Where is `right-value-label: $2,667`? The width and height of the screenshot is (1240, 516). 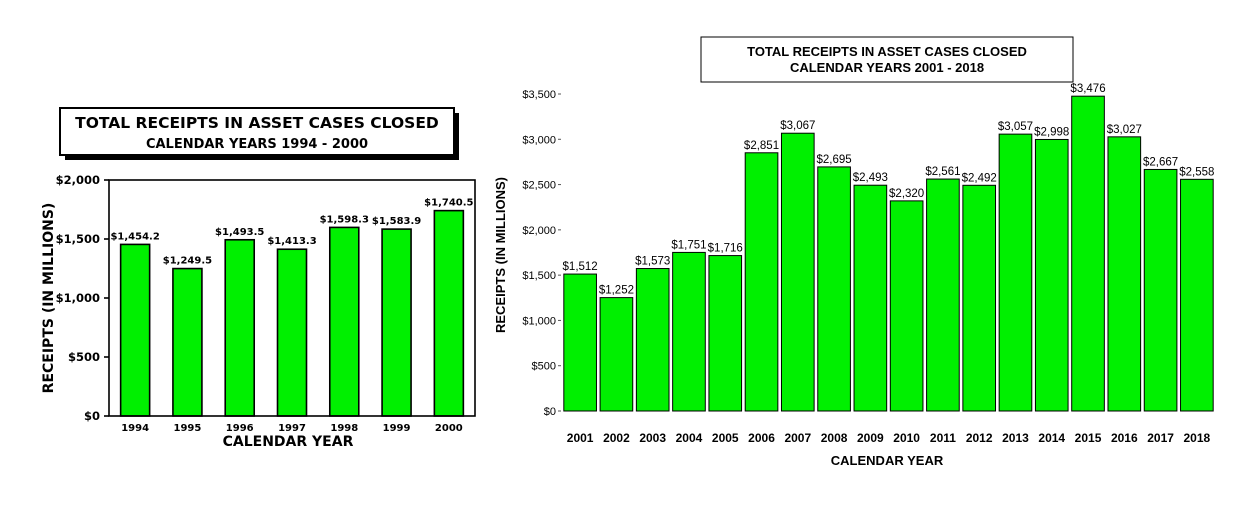 right-value-label: $2,667 is located at coordinates (1160, 162).